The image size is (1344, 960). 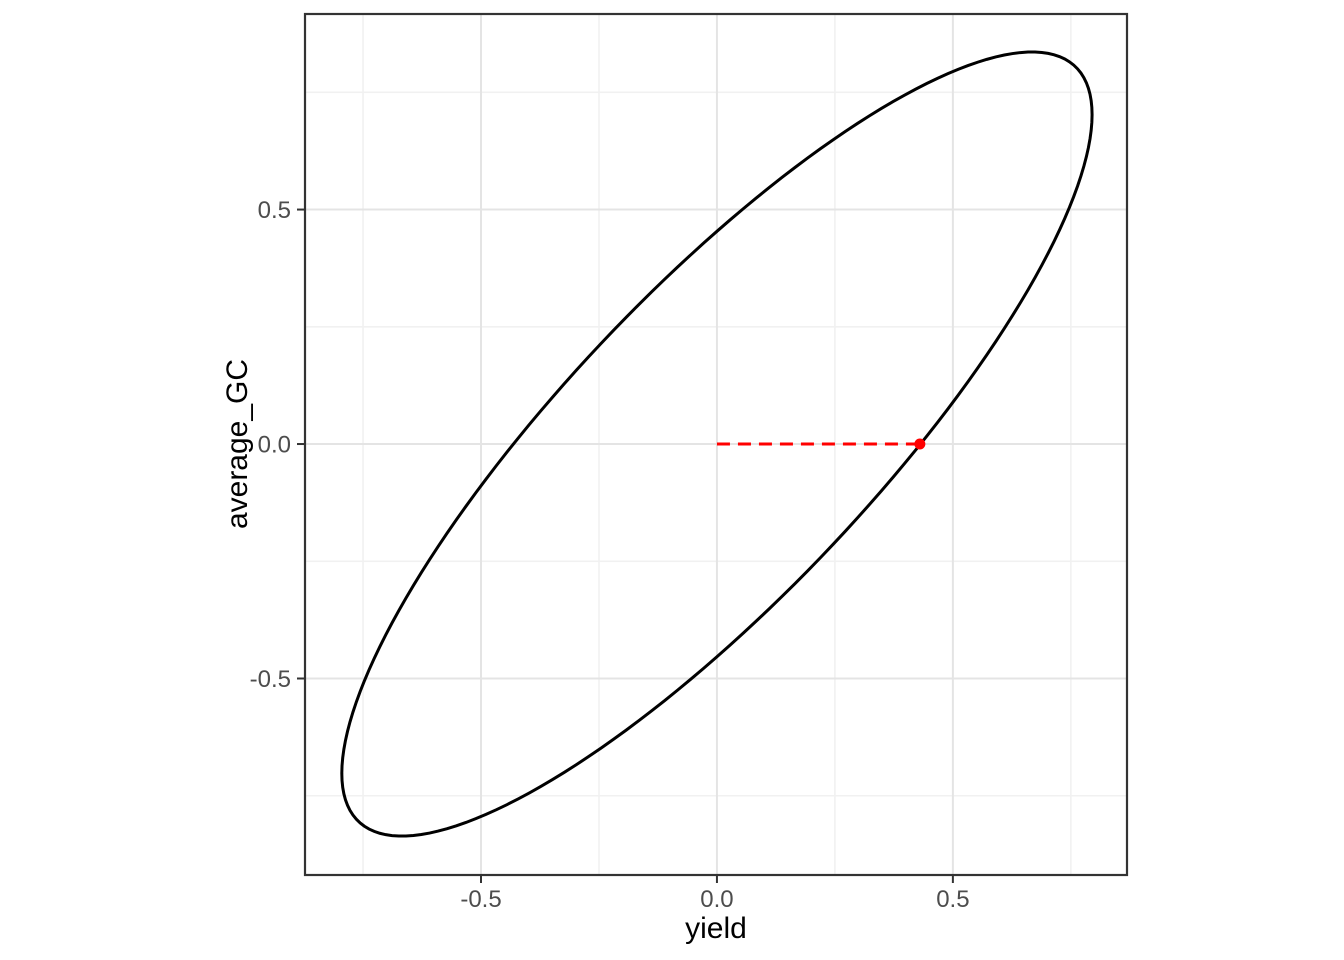 I want to click on y-tick-label: 0.0, so click(x=274, y=445).